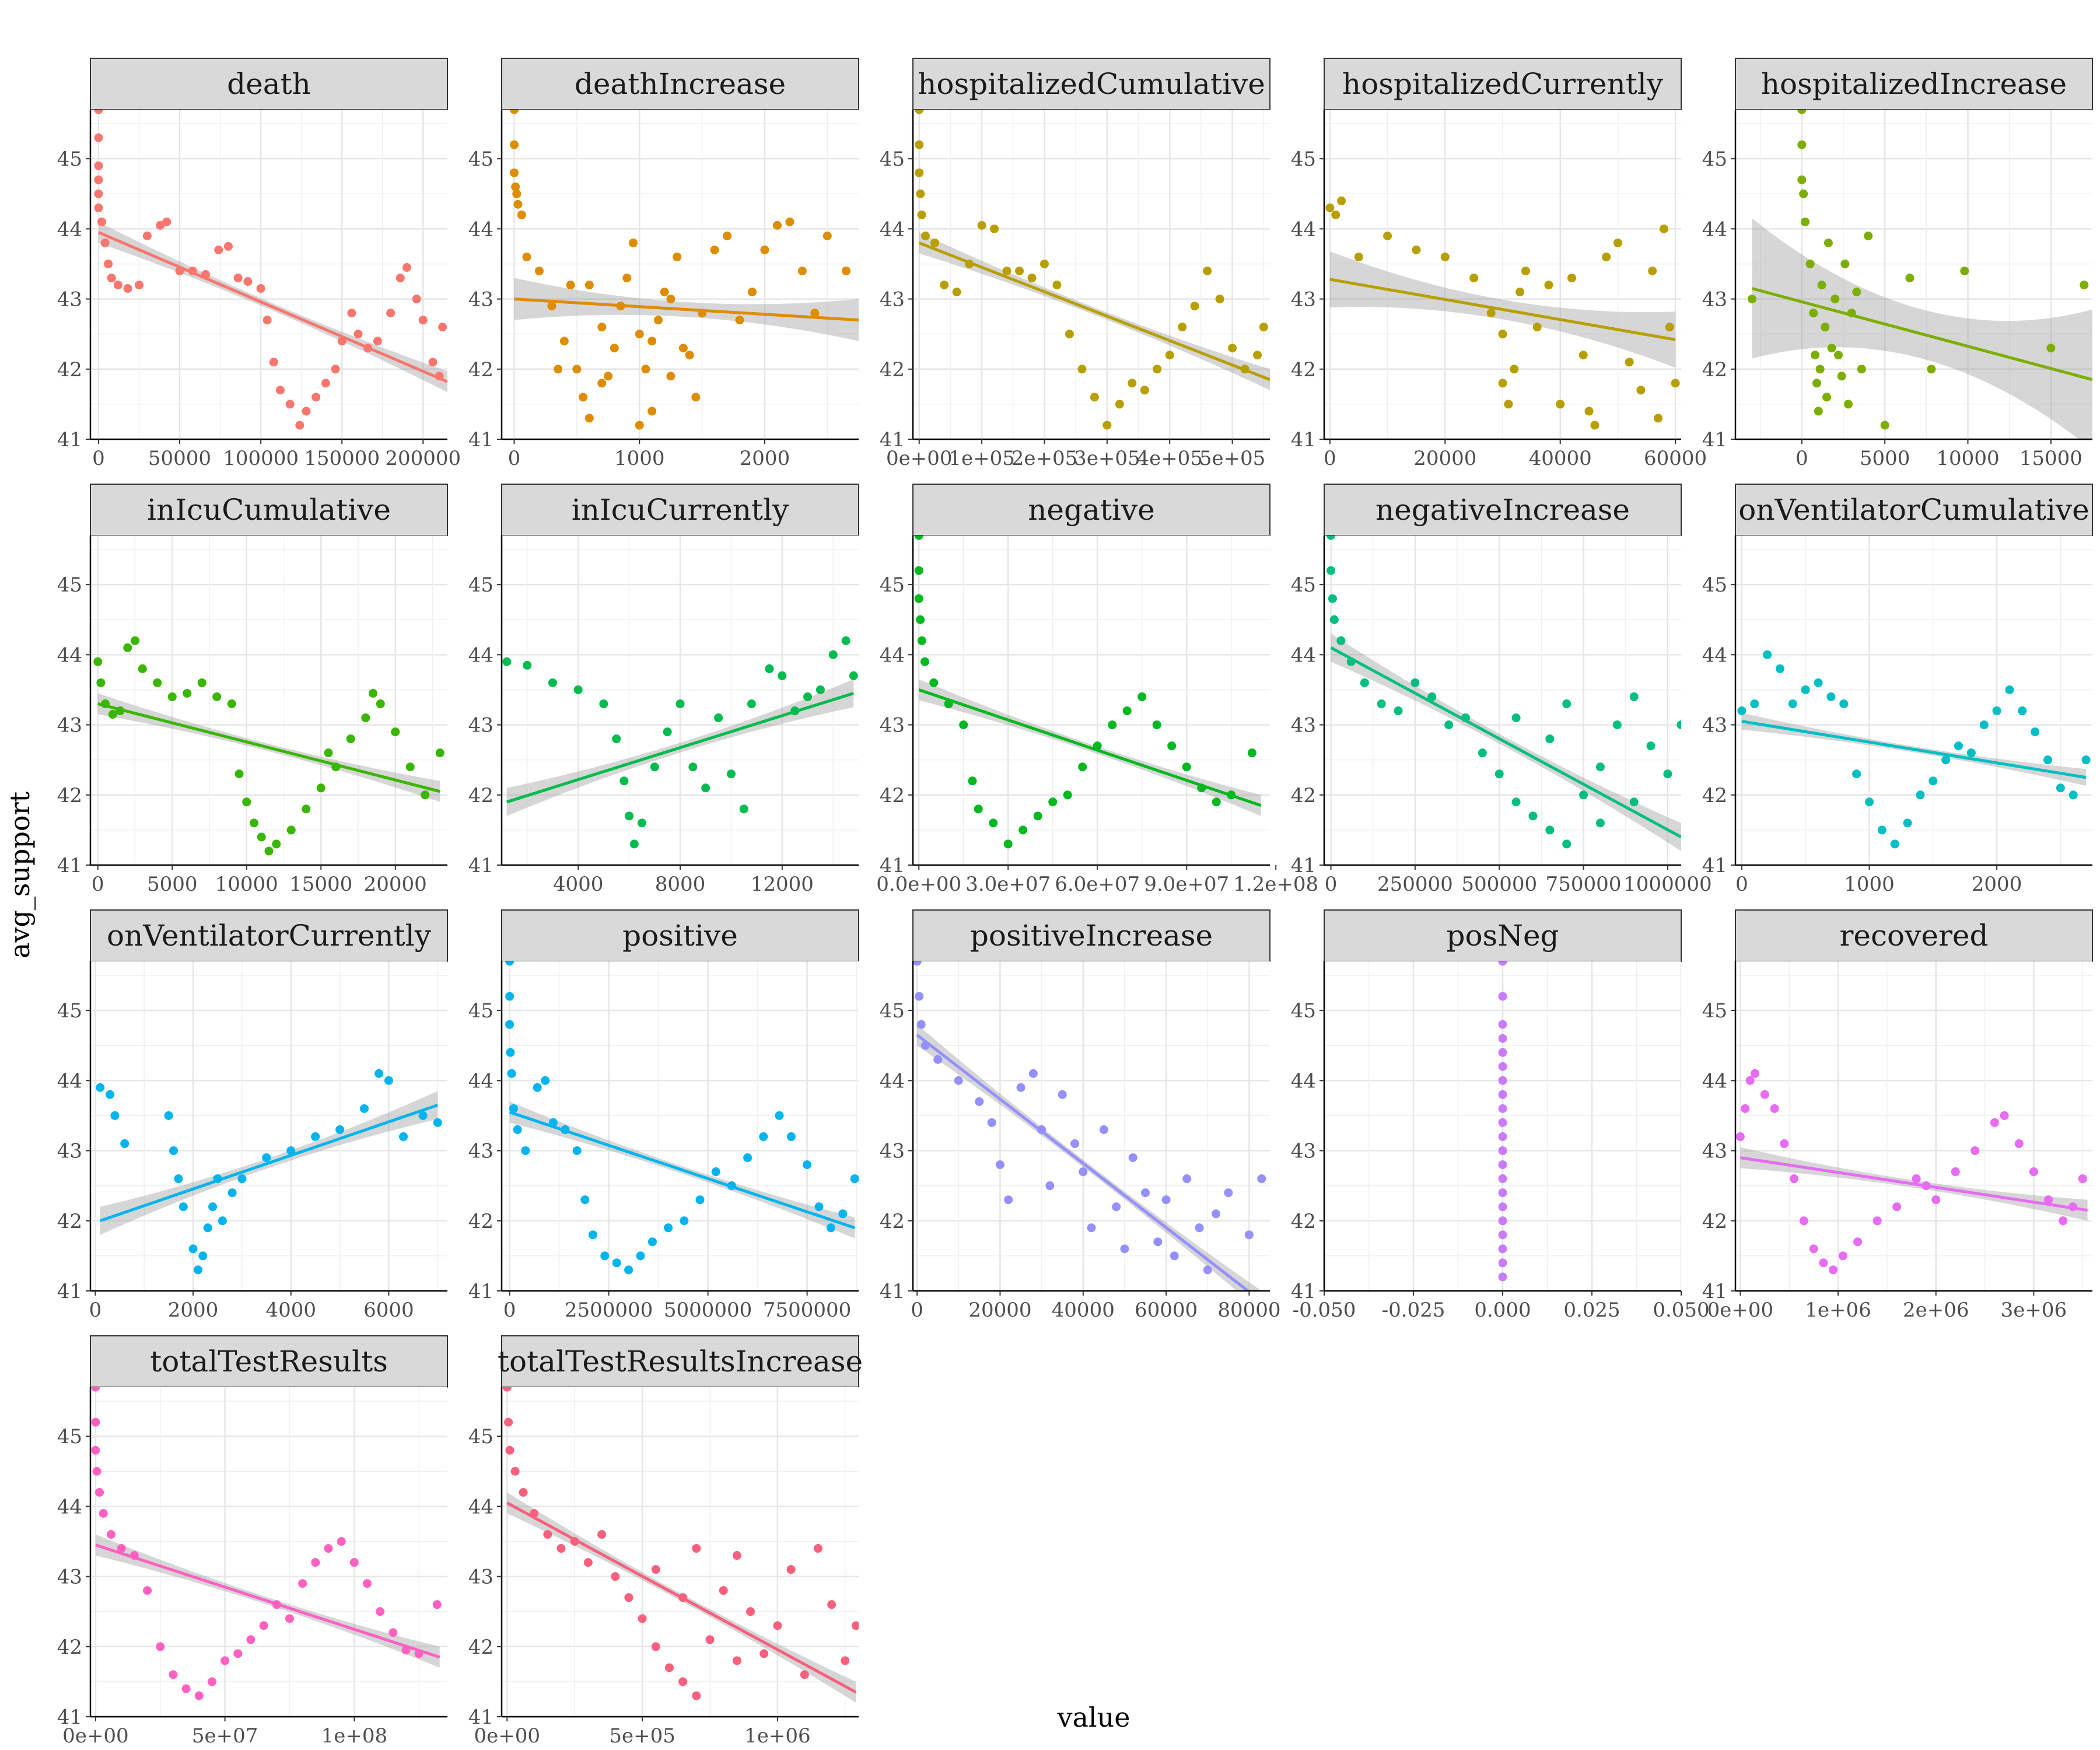 Image resolution: width=2100 pixels, height=1750 pixels. I want to click on facet-strip-label: negative, so click(1091, 510).